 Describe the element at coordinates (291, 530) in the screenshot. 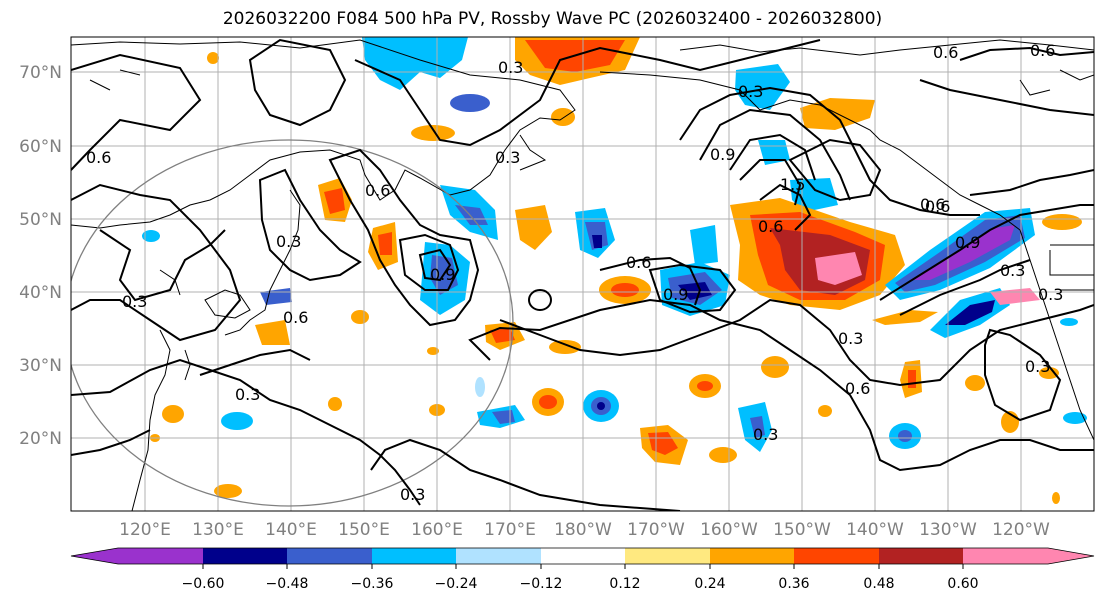

I see `lon-label: 140°E` at that location.